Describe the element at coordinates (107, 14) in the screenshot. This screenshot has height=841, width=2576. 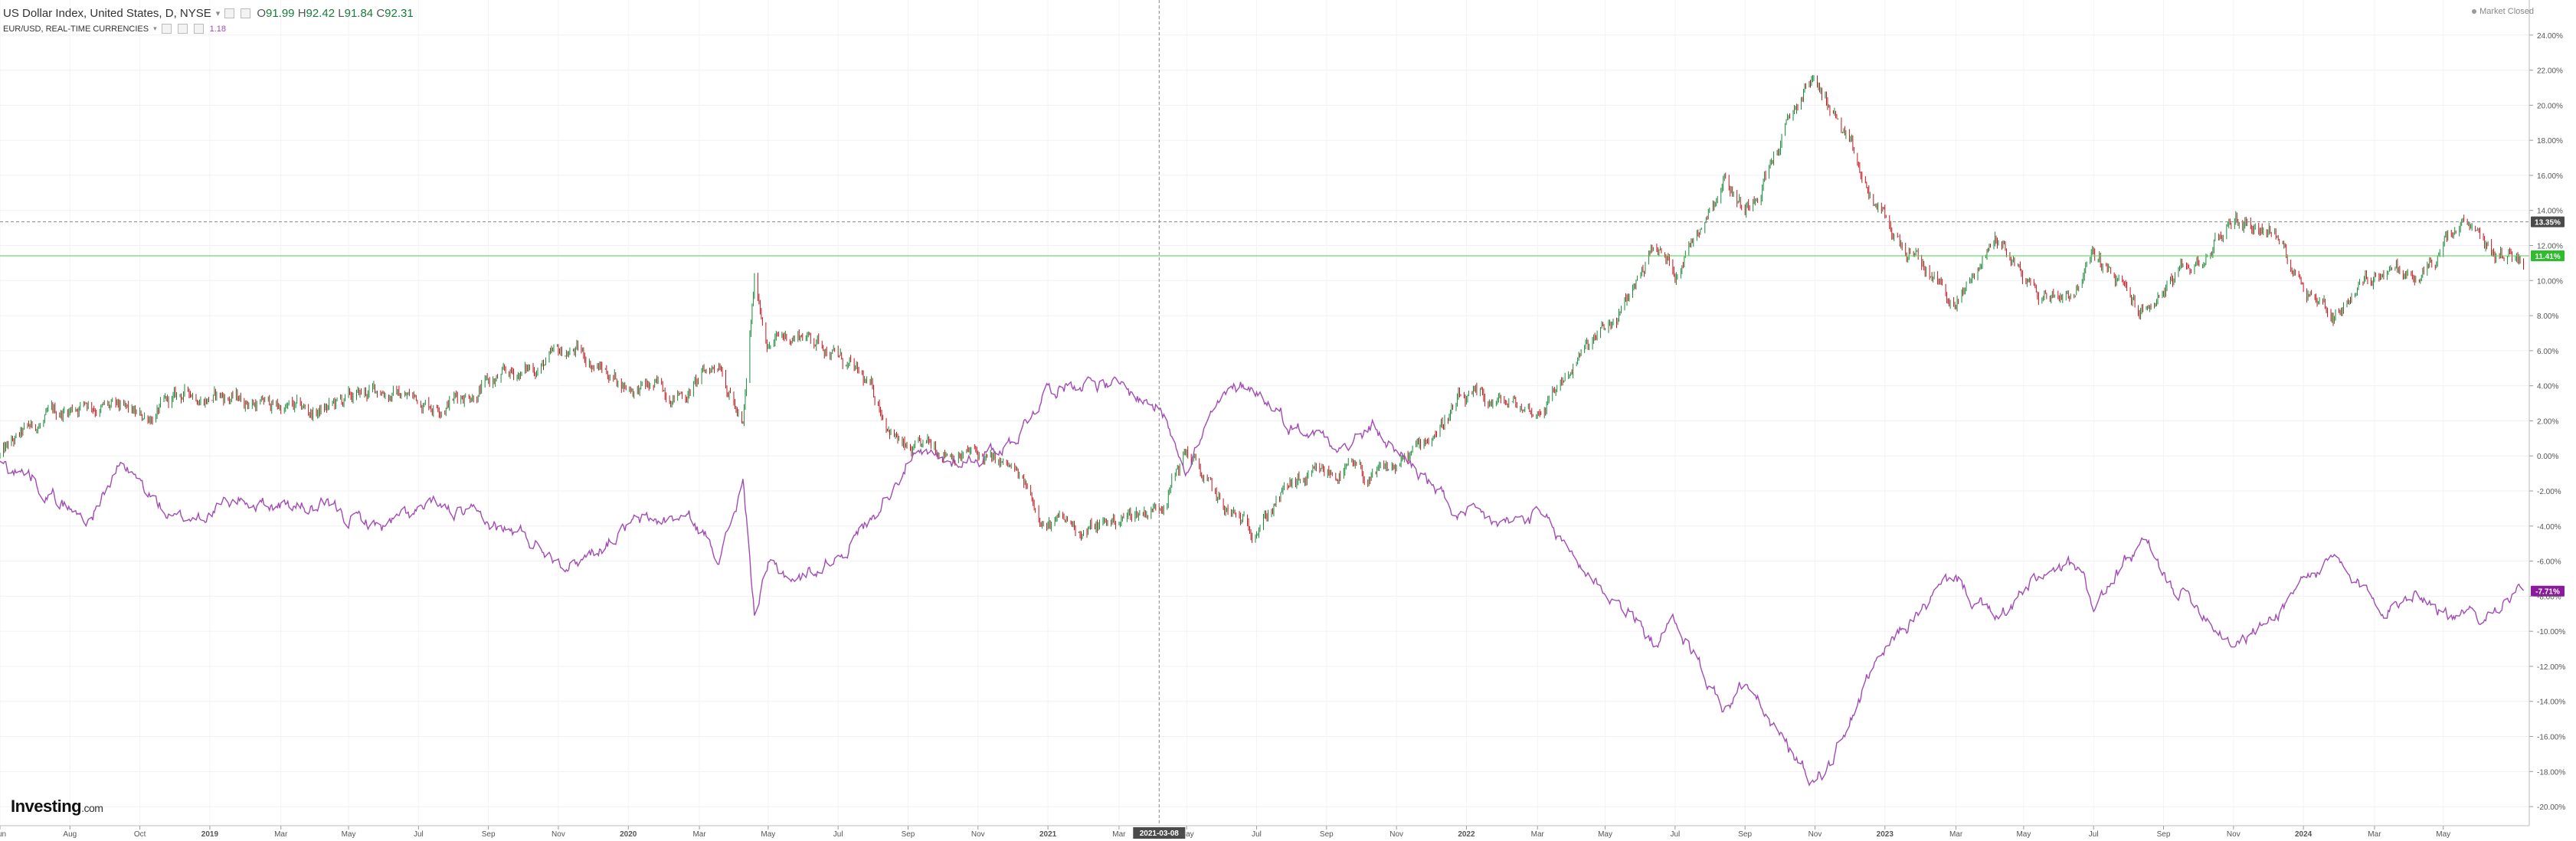
I see `main-series-title: US Dollar Index, United States, D, NYSE` at that location.